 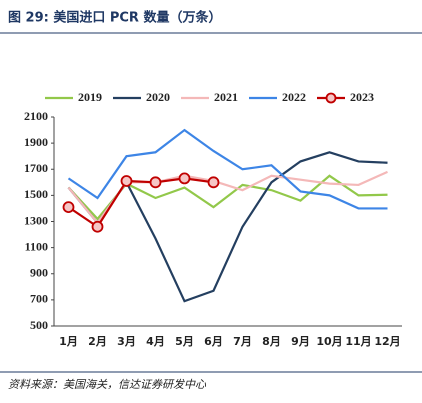 I want to click on y-tick-label: 2100, so click(x=36, y=116).